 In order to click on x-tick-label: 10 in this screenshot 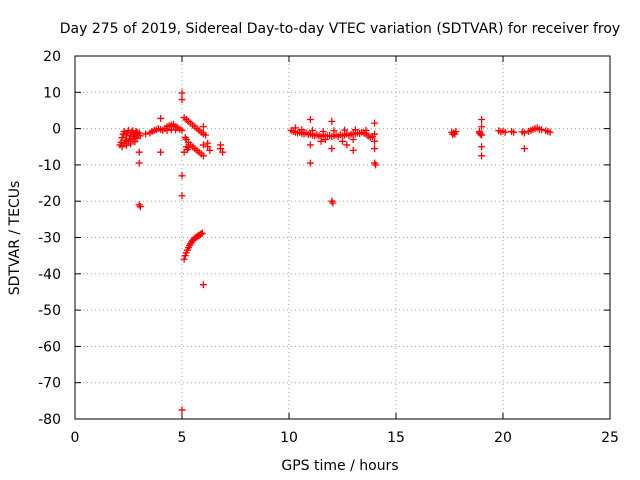, I will do `click(289, 438)`.